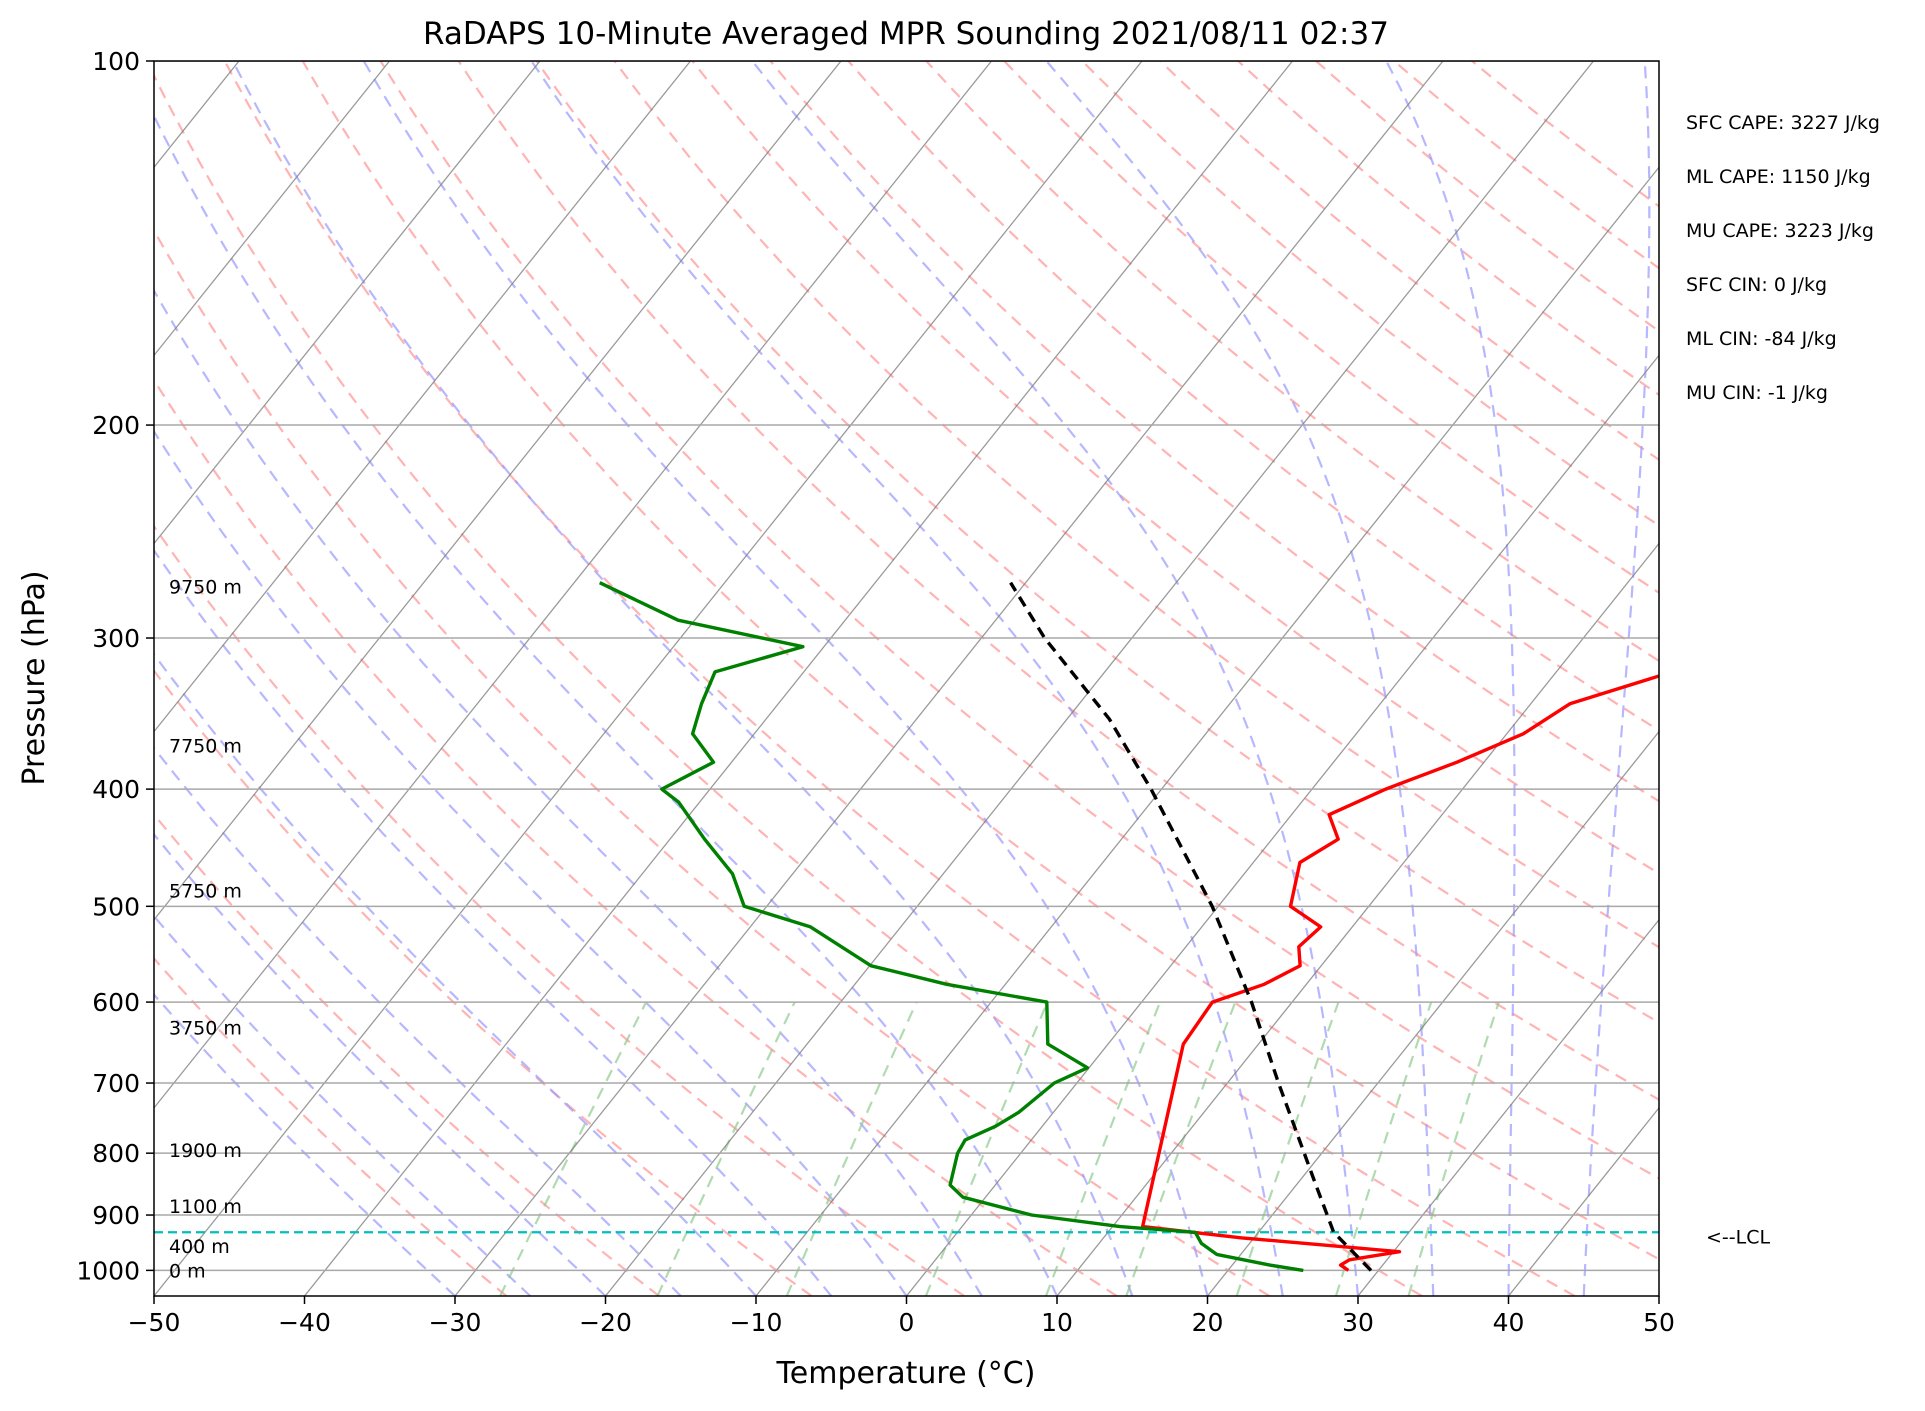 Image resolution: width=1925 pixels, height=1411 pixels. What do you see at coordinates (205, 1029) in the screenshot?
I see `height-label: 3750 m` at bounding box center [205, 1029].